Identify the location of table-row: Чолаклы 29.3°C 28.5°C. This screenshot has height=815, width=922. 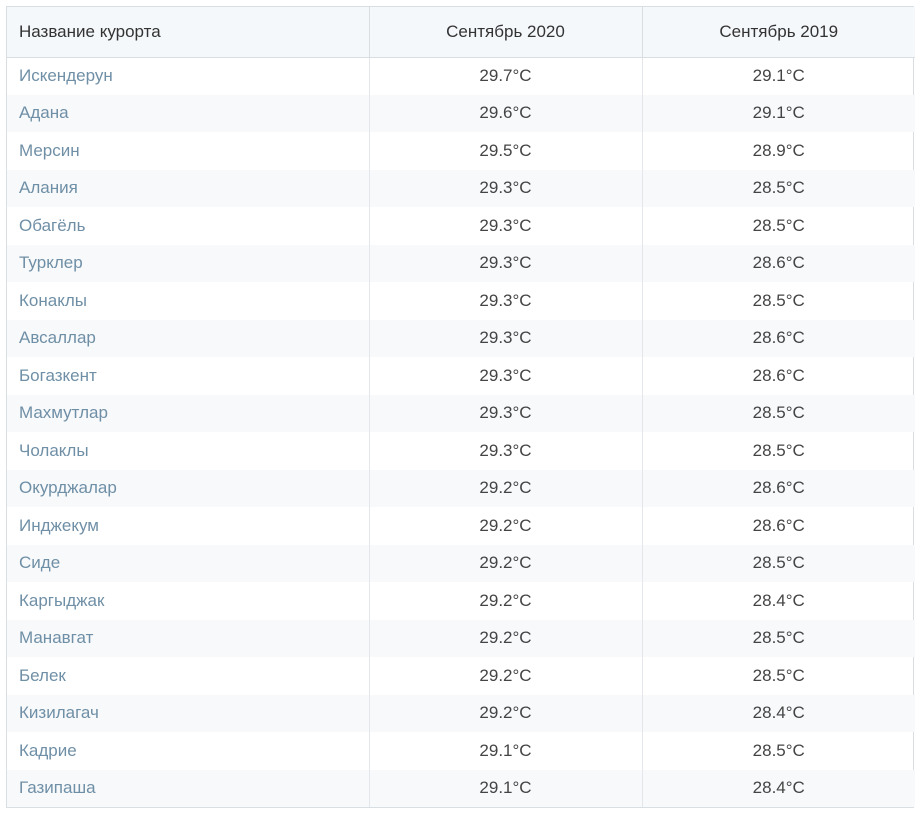
(461, 451).